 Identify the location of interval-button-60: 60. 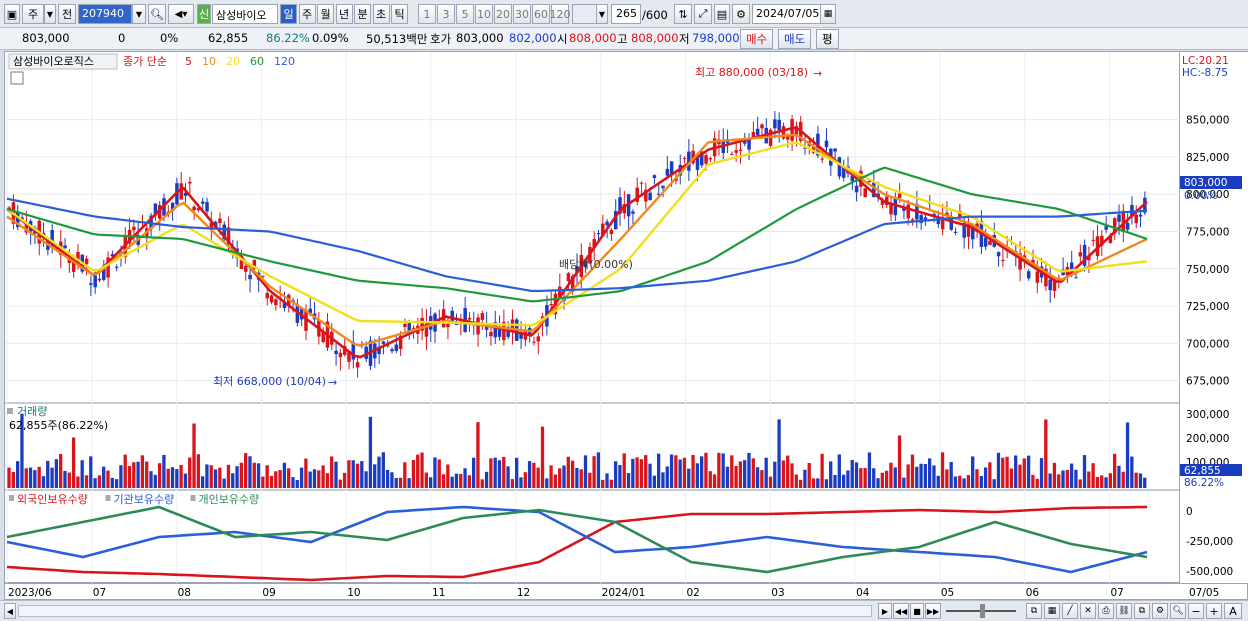
(541, 14).